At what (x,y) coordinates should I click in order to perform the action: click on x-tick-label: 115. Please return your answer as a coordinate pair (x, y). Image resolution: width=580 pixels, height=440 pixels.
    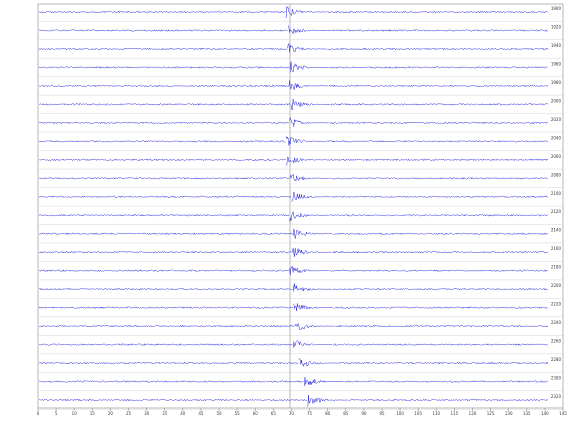
    Looking at the image, I should click on (455, 413).